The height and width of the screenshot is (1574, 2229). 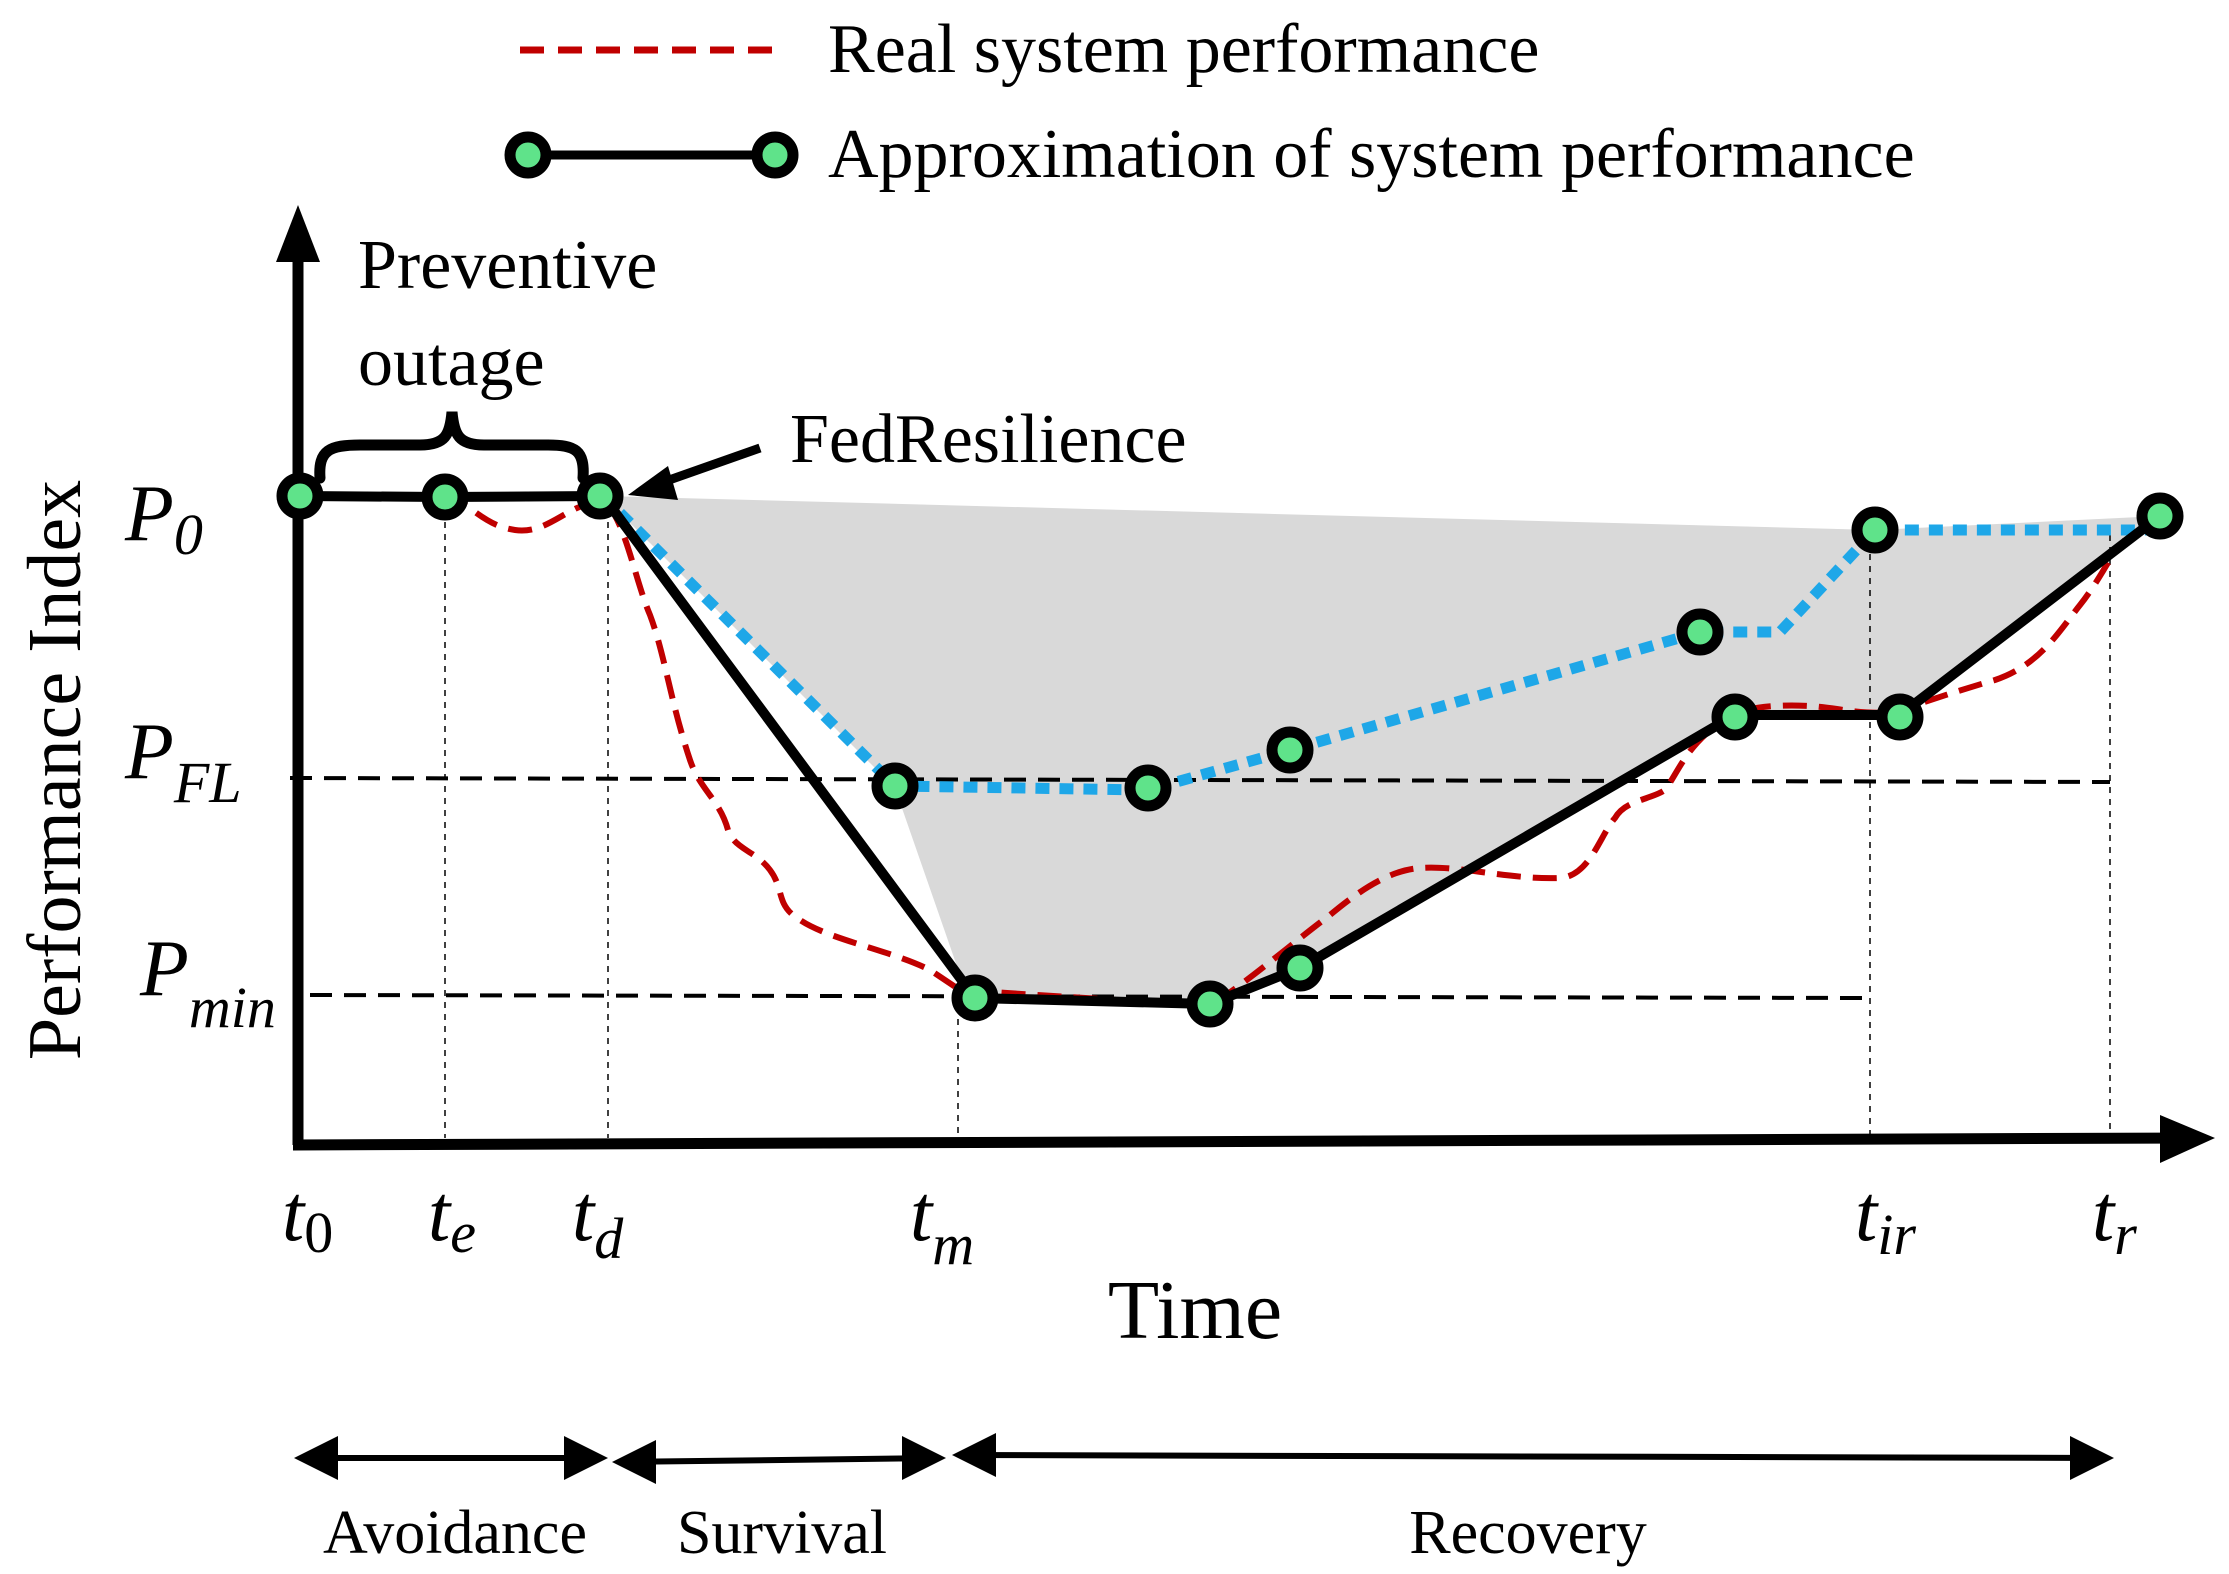 What do you see at coordinates (1200, 780) in the screenshot?
I see `pfl-level-line` at bounding box center [1200, 780].